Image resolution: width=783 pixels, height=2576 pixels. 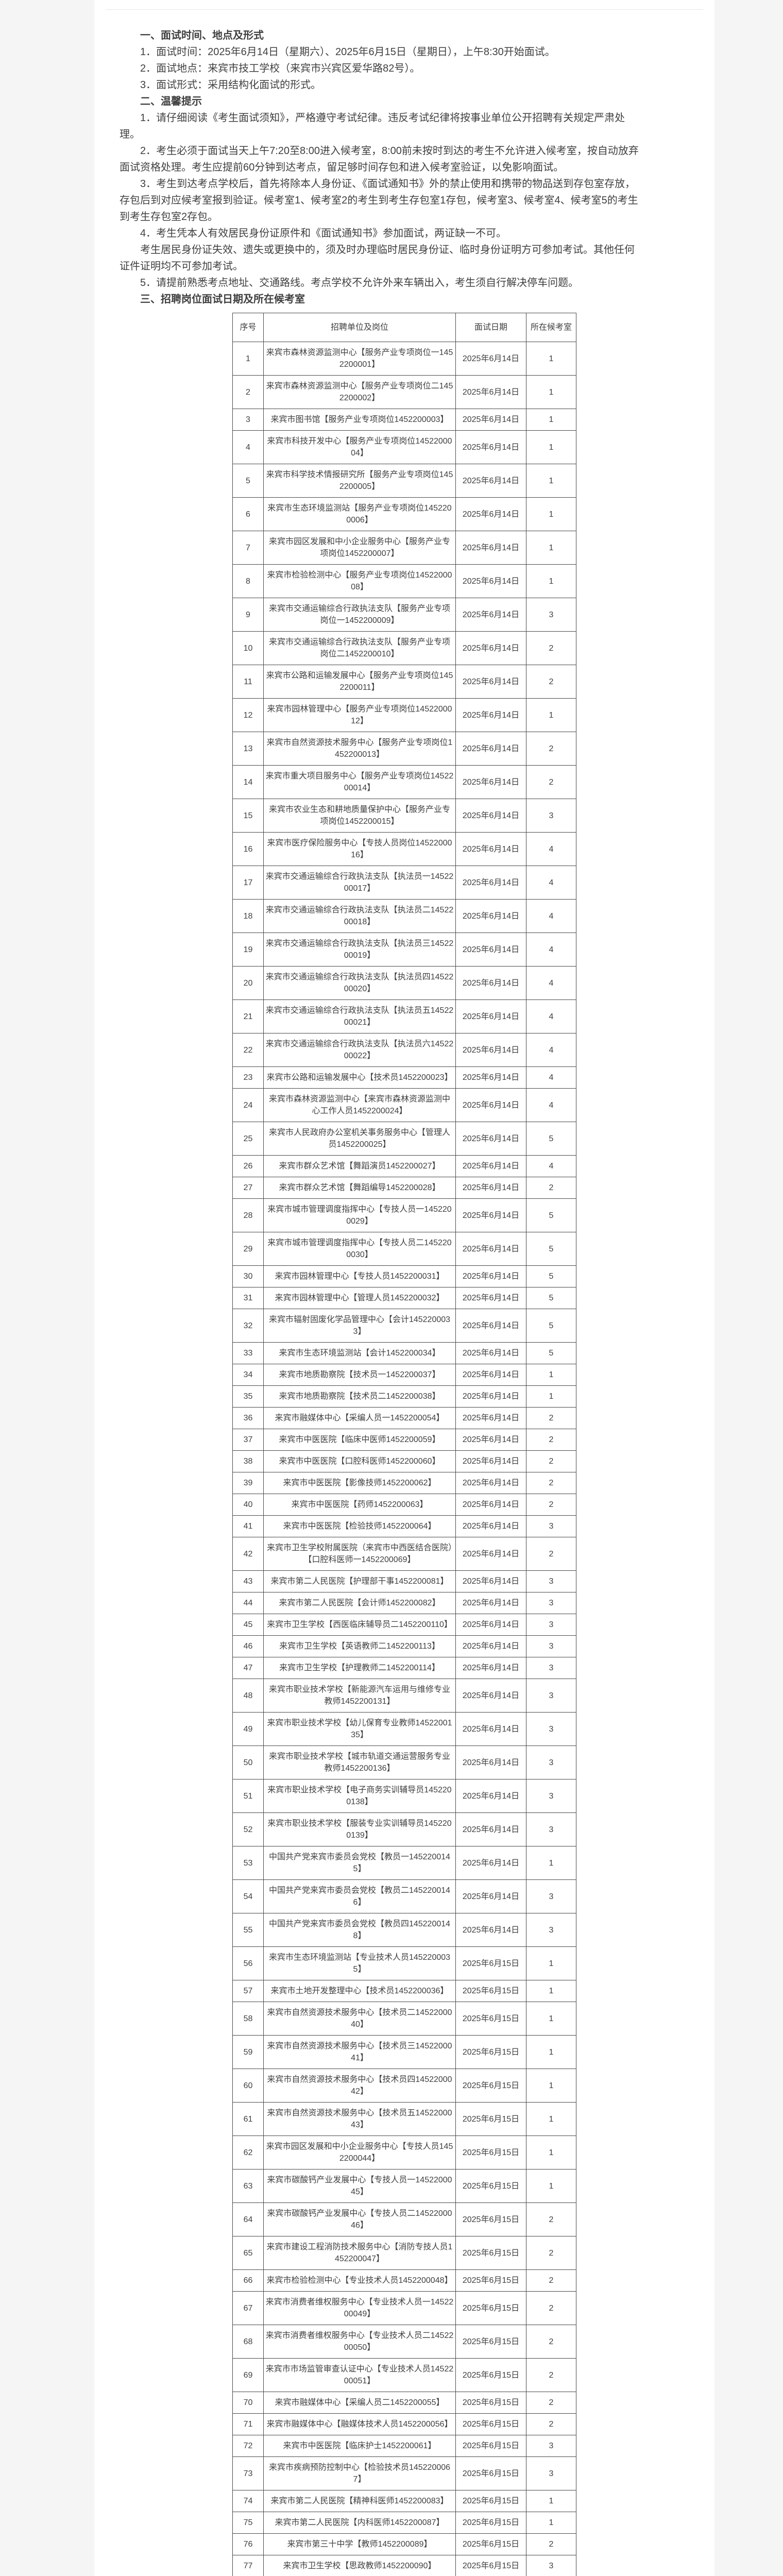 I want to click on cell-number: 43, so click(x=248, y=1581).